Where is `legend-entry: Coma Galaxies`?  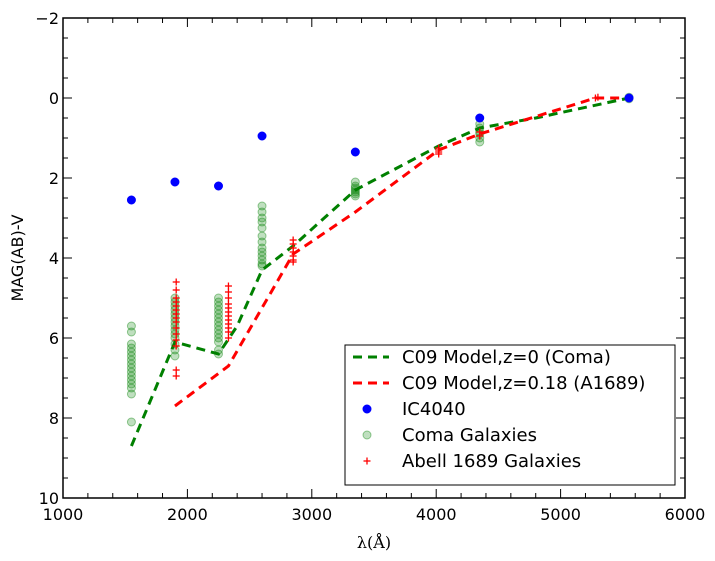 legend-entry: Coma Galaxies is located at coordinates (449, 435).